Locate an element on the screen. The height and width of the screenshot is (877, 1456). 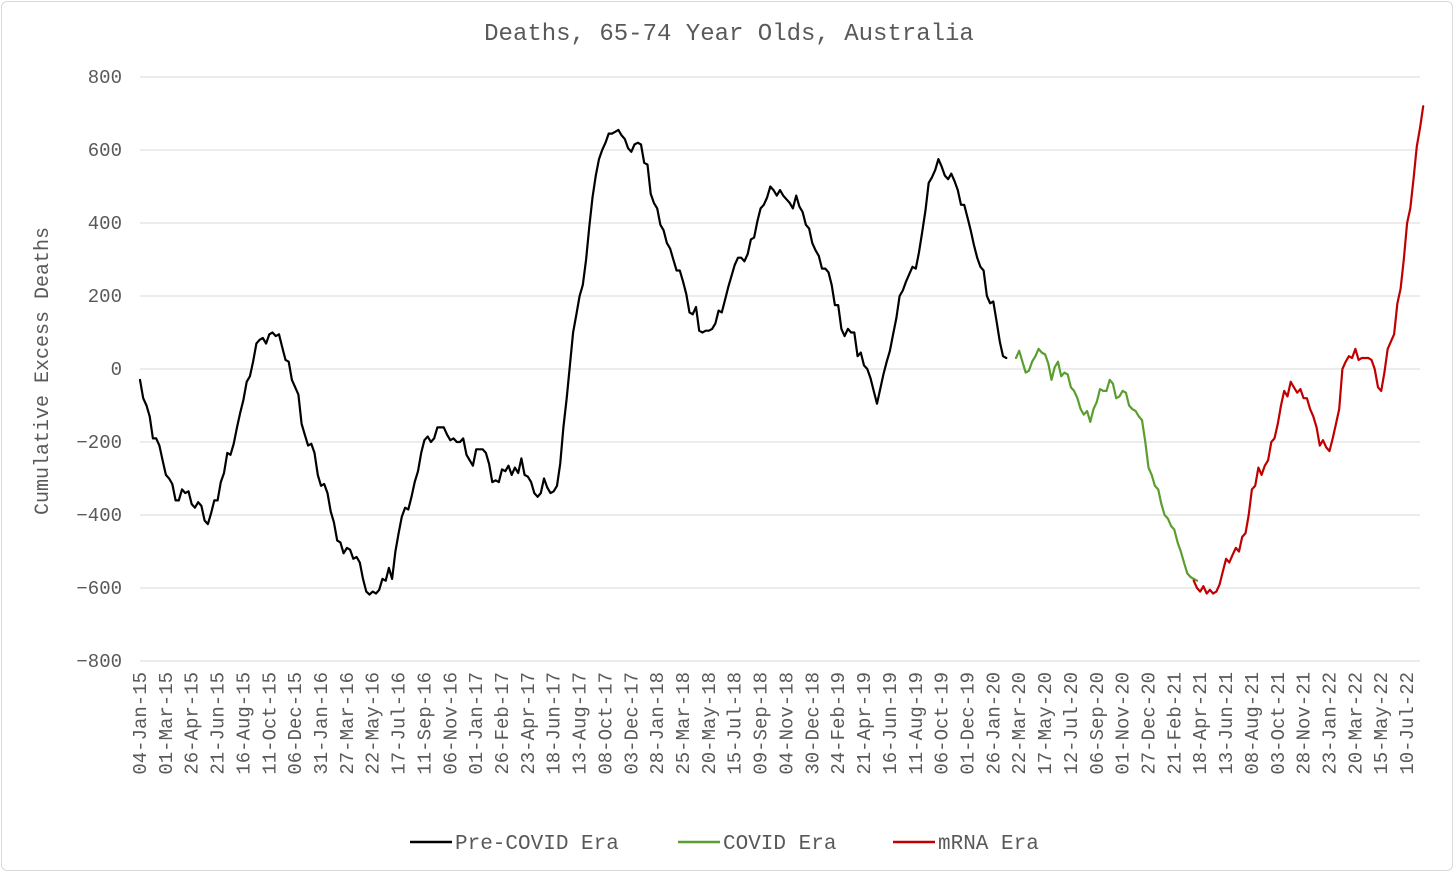
x-tick-label: 21-Jun-15 is located at coordinates (219, 723).